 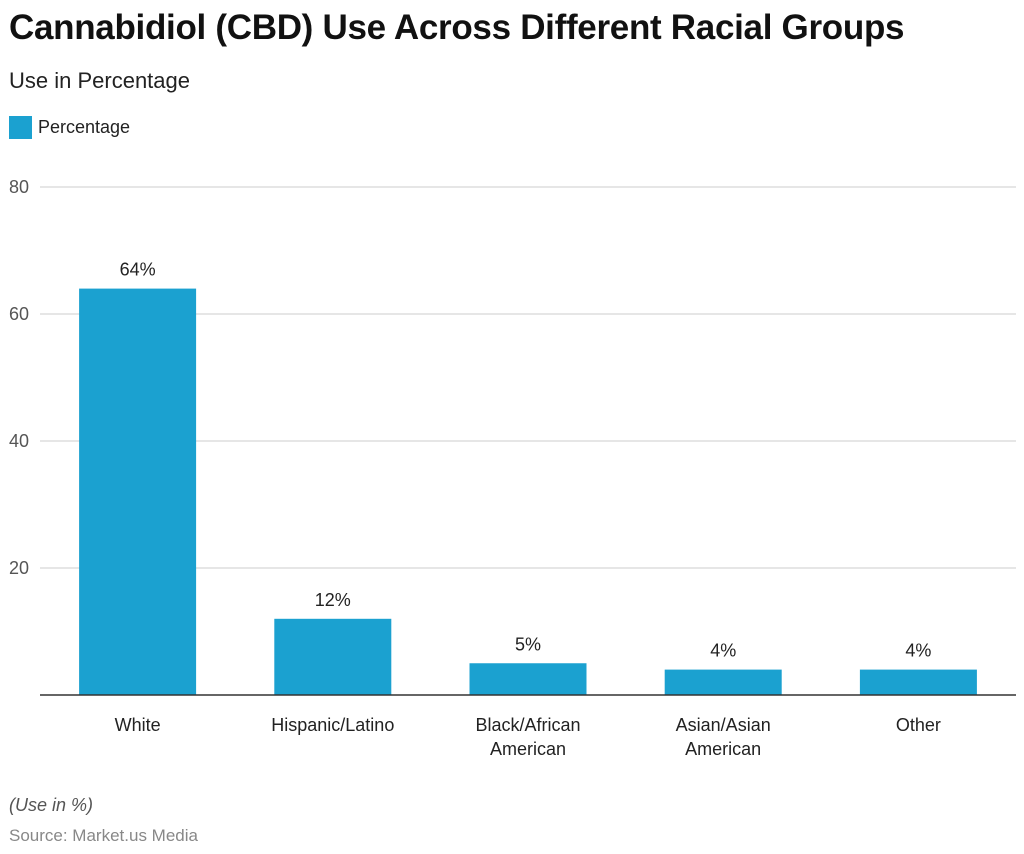 I want to click on chart-subtitle: Use in Percentage, so click(x=99, y=80).